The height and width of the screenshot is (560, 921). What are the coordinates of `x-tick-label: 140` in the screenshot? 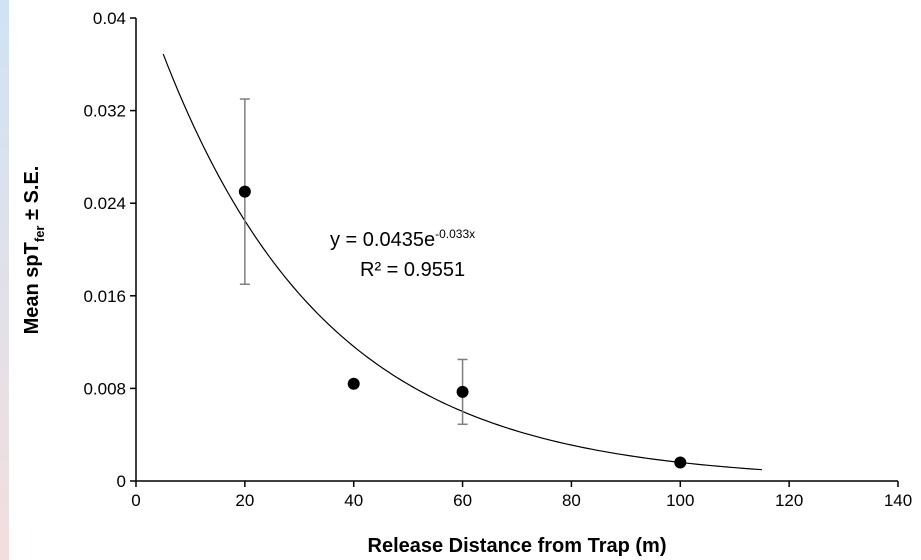 It's located at (898, 500).